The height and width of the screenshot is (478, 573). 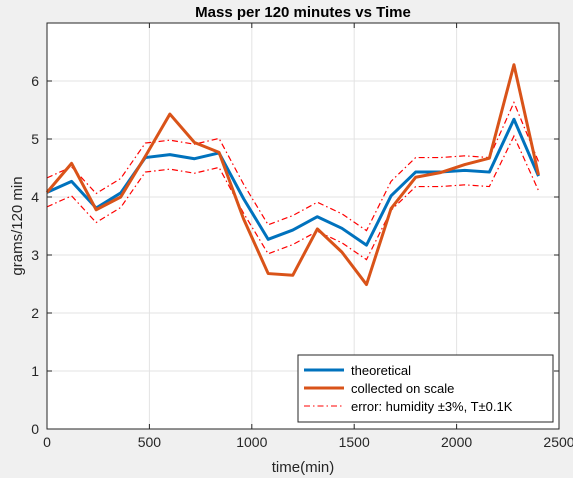 What do you see at coordinates (35, 371) in the screenshot?
I see `y-tick-label: 1` at bounding box center [35, 371].